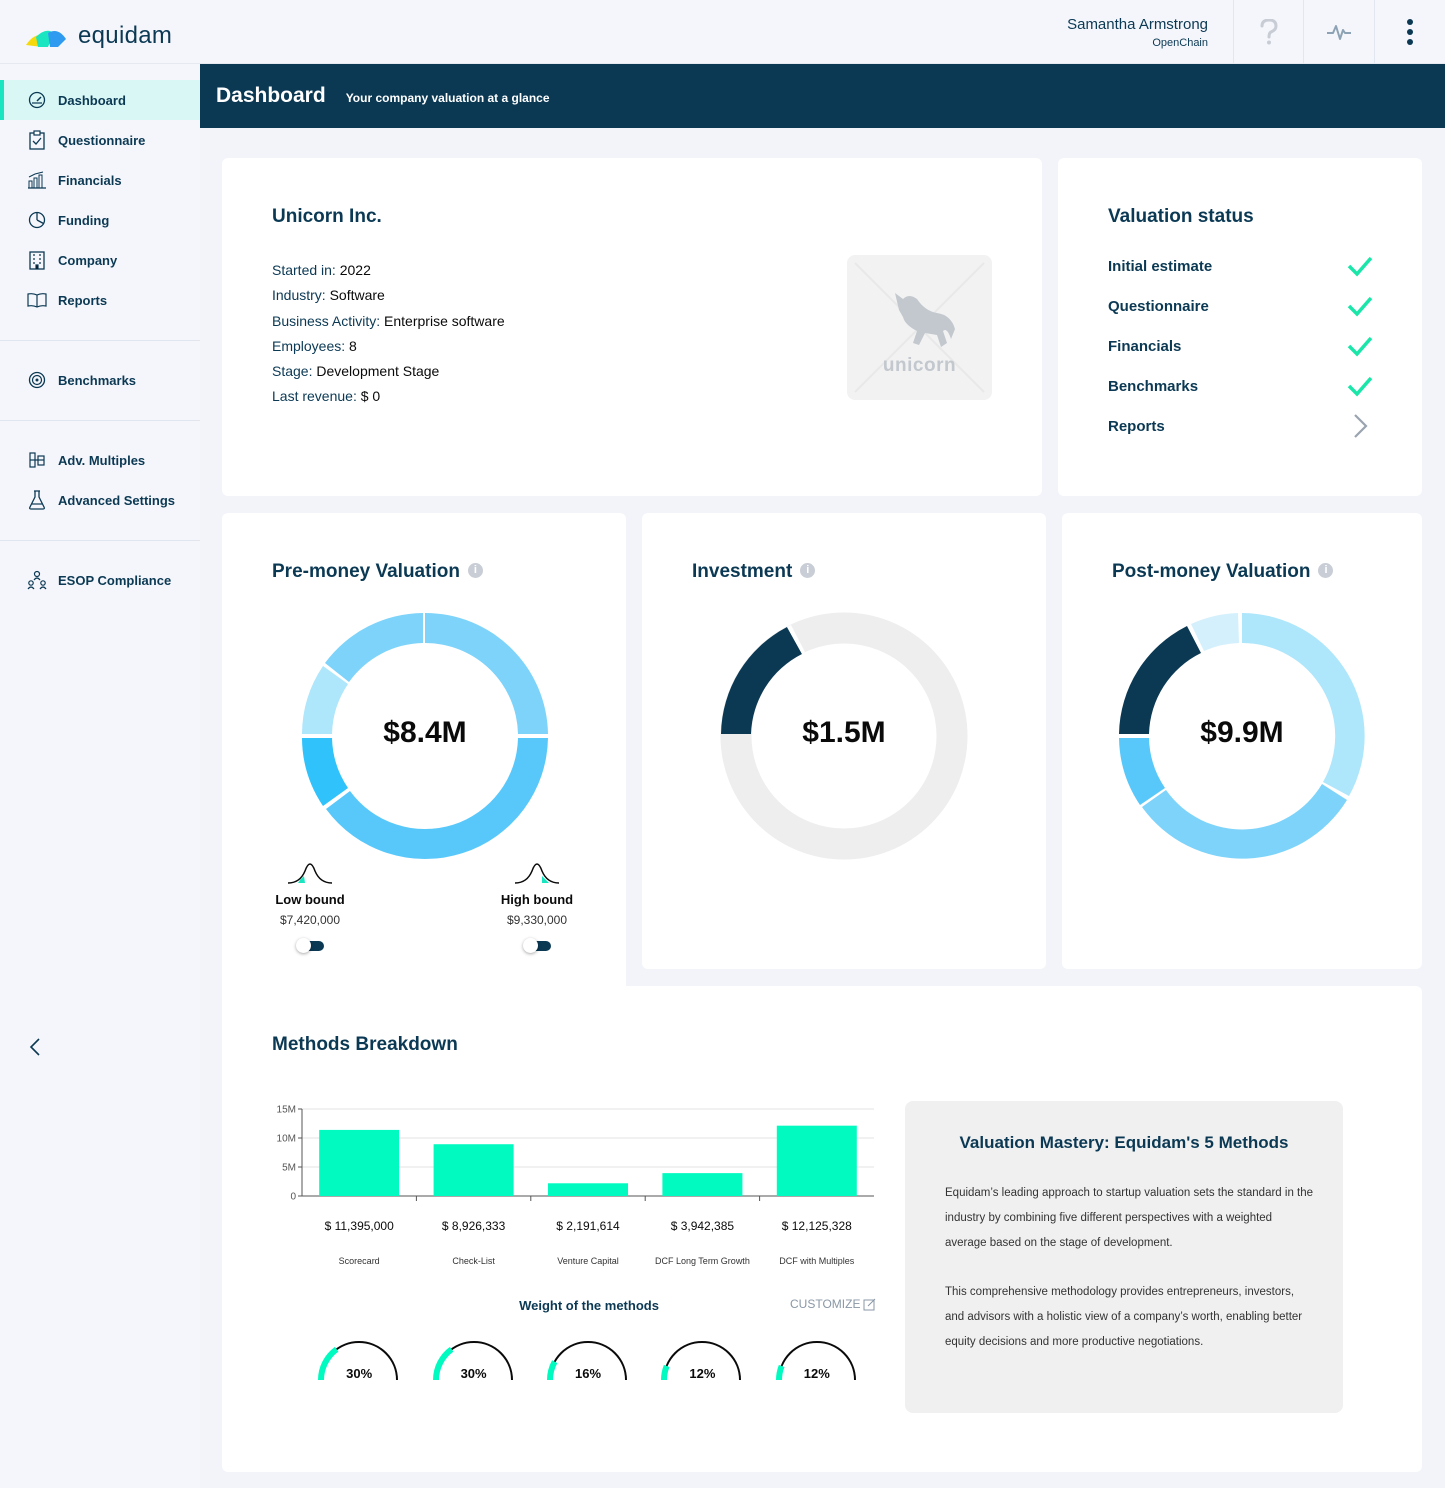  Describe the element at coordinates (473, 1373) in the screenshot. I see `weight-gauge-label: 30%` at that location.